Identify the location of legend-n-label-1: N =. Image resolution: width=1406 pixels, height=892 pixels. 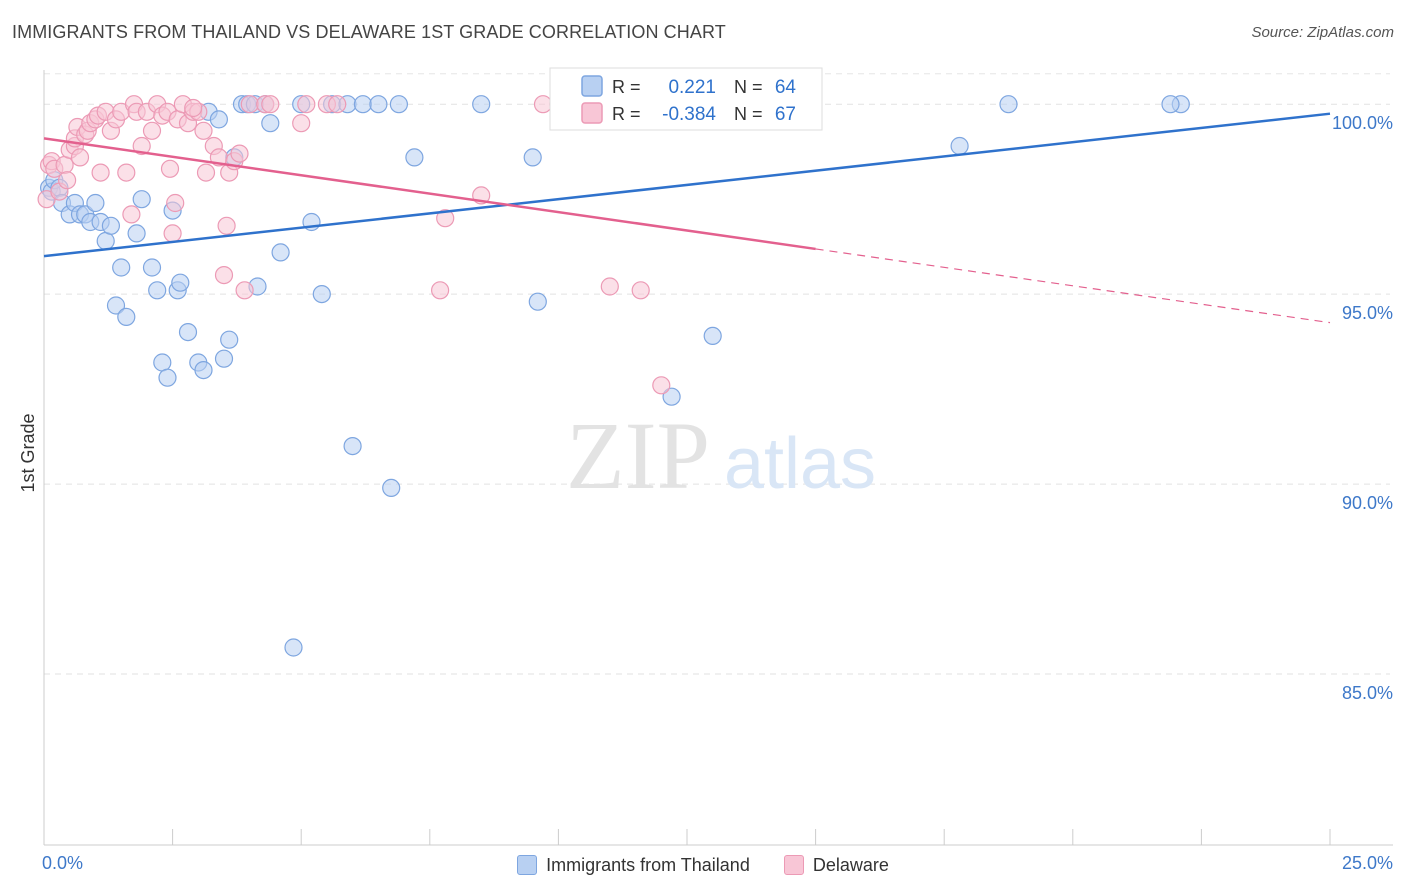
(748, 114).